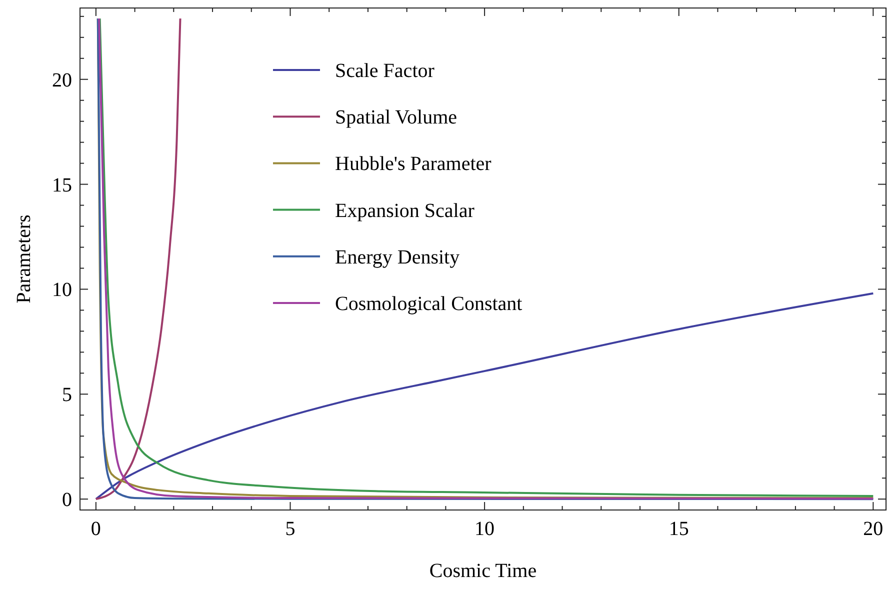  What do you see at coordinates (873, 529) in the screenshot?
I see `x-tick-label: 20` at bounding box center [873, 529].